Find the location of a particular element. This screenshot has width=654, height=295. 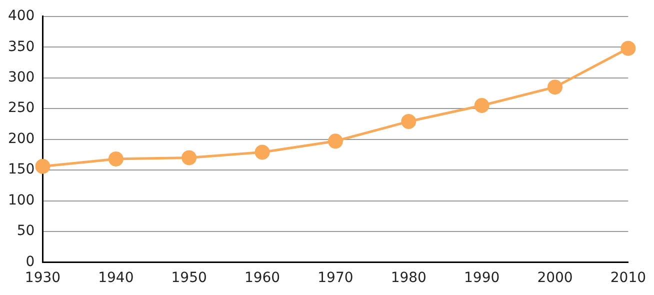

x-tick-label: 2010 is located at coordinates (628, 278).